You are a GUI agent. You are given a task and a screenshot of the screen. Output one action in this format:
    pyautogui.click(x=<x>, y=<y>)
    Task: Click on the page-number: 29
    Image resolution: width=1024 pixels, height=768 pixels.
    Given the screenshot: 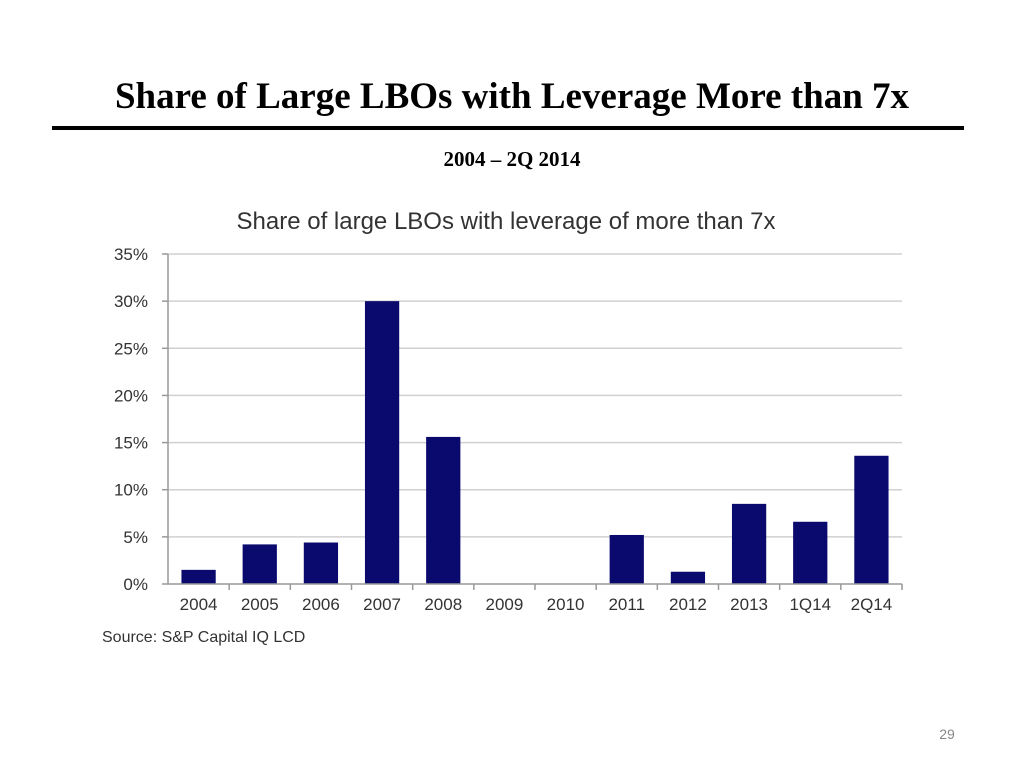 What is the action you would take?
    pyautogui.click(x=947, y=734)
    